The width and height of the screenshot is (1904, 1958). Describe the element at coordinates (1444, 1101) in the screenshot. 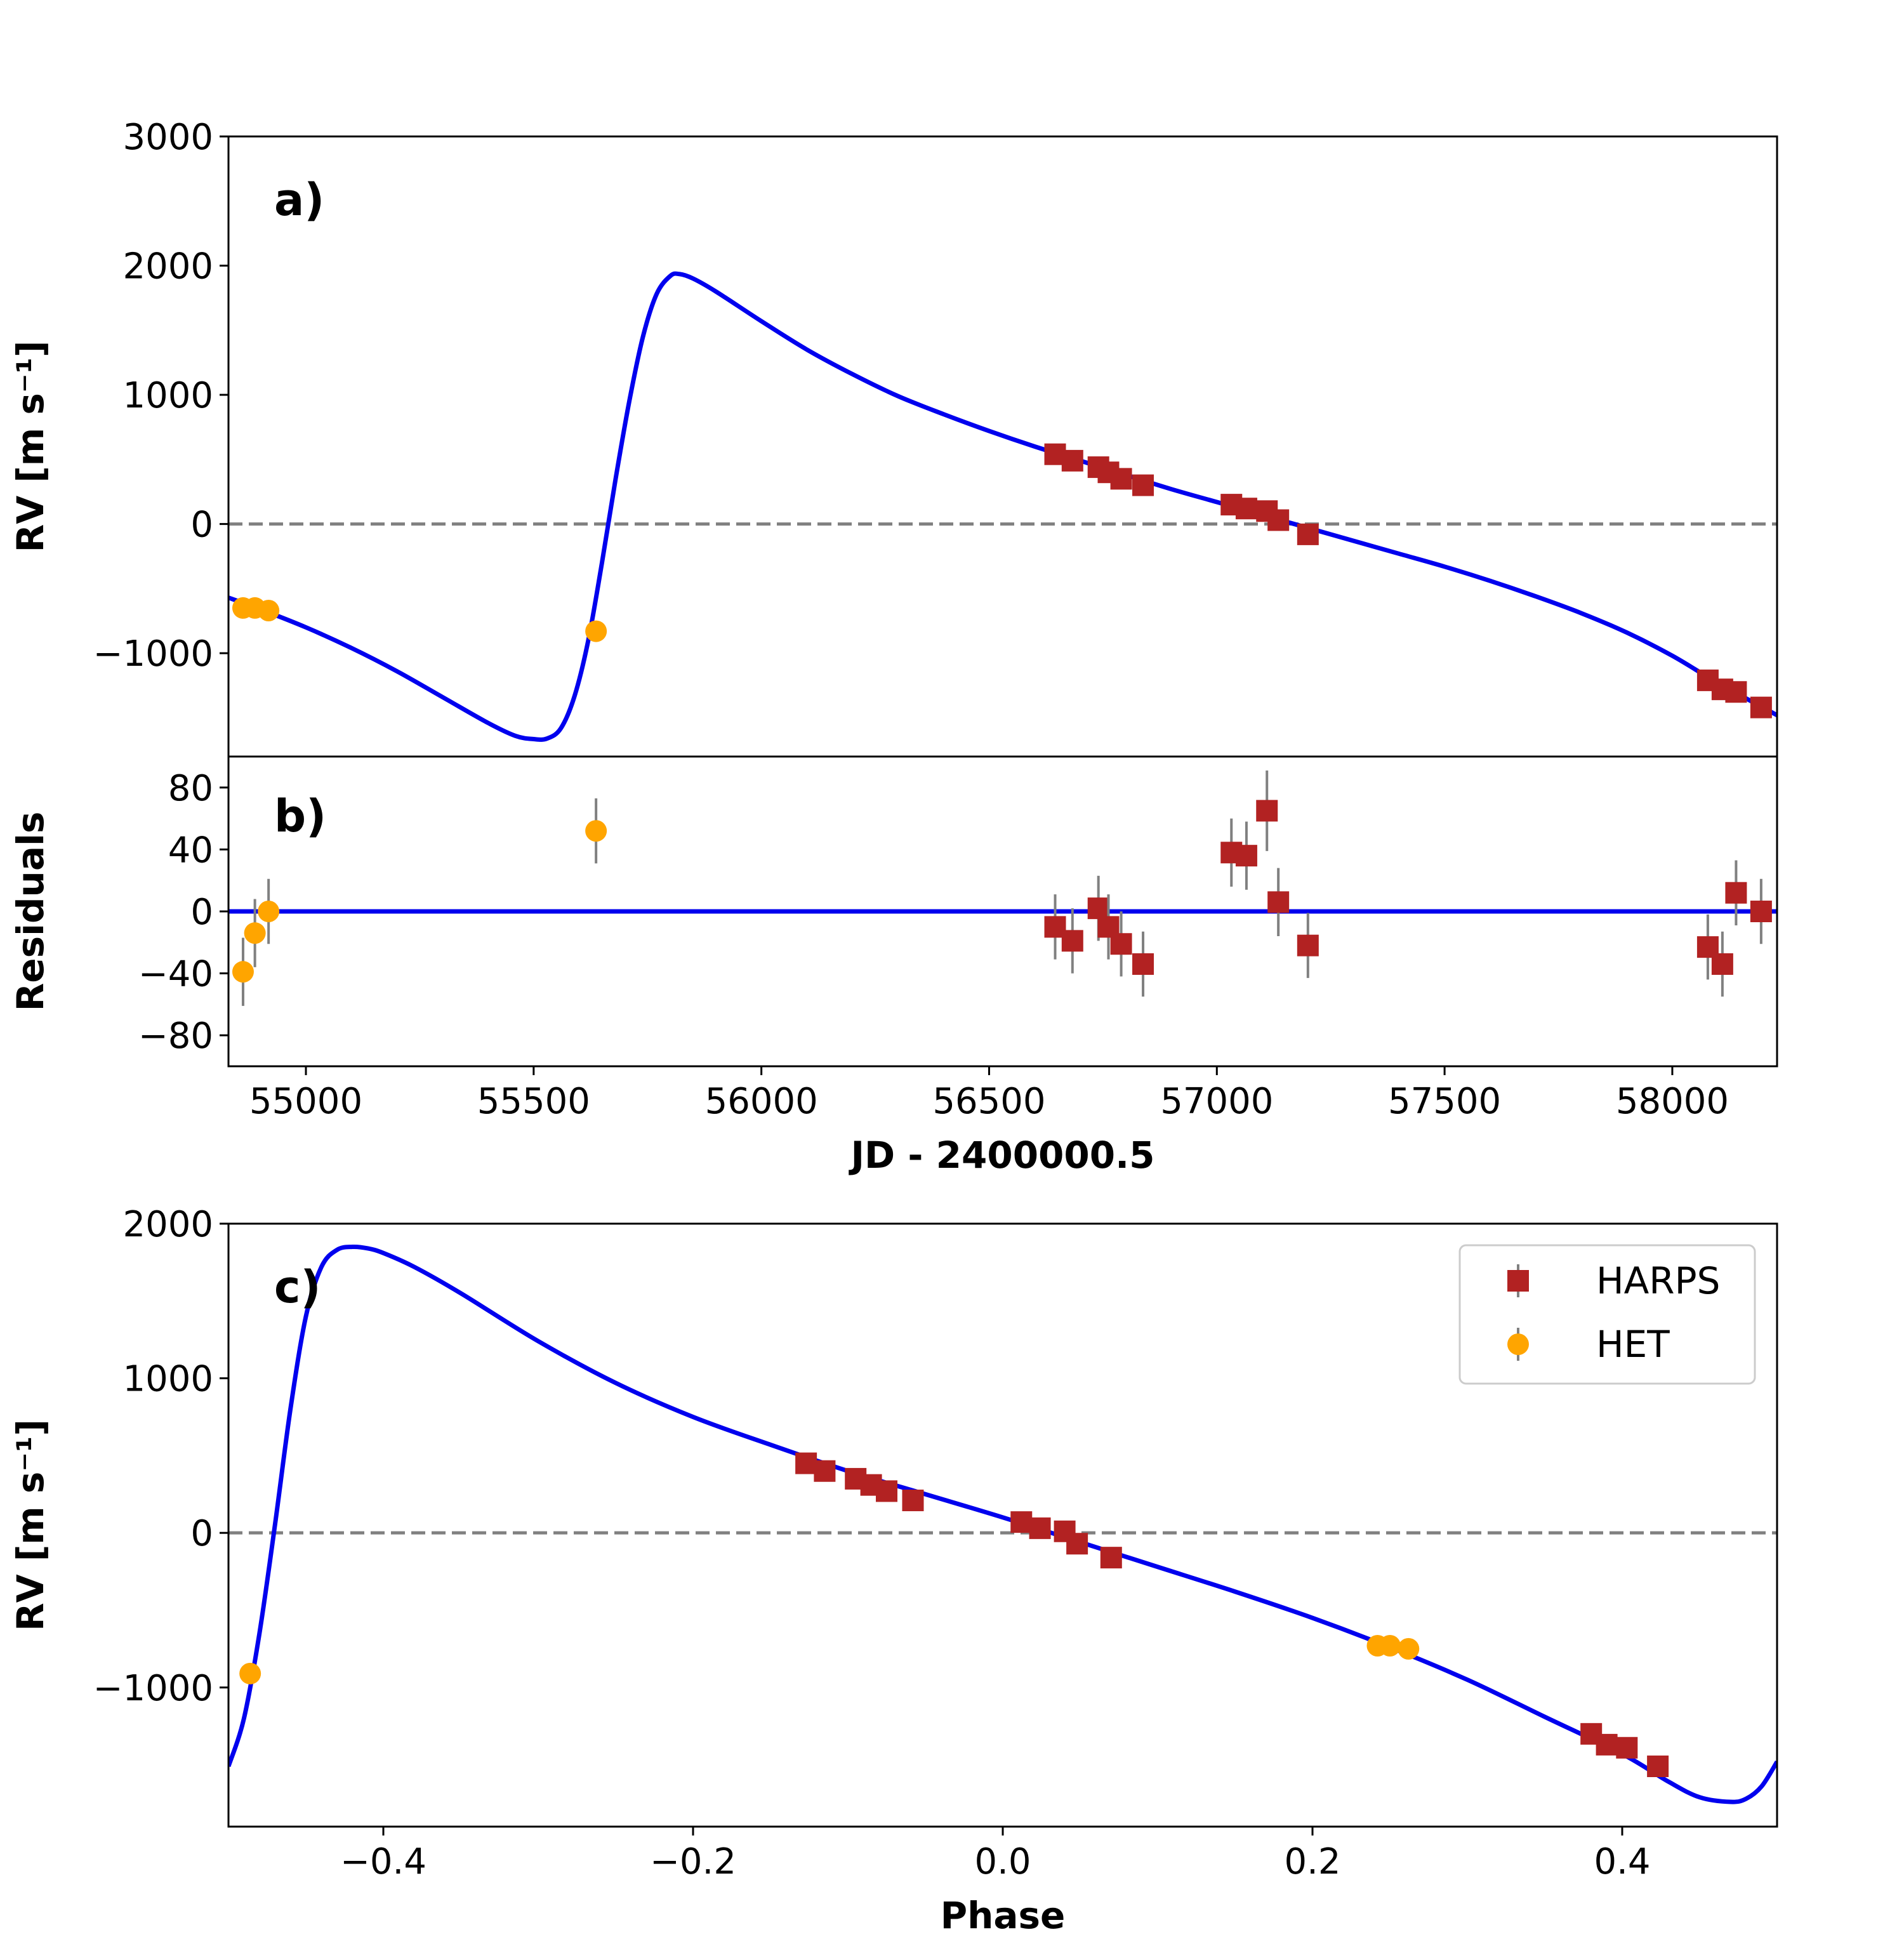

I see `x-tick-label: 57500` at that location.